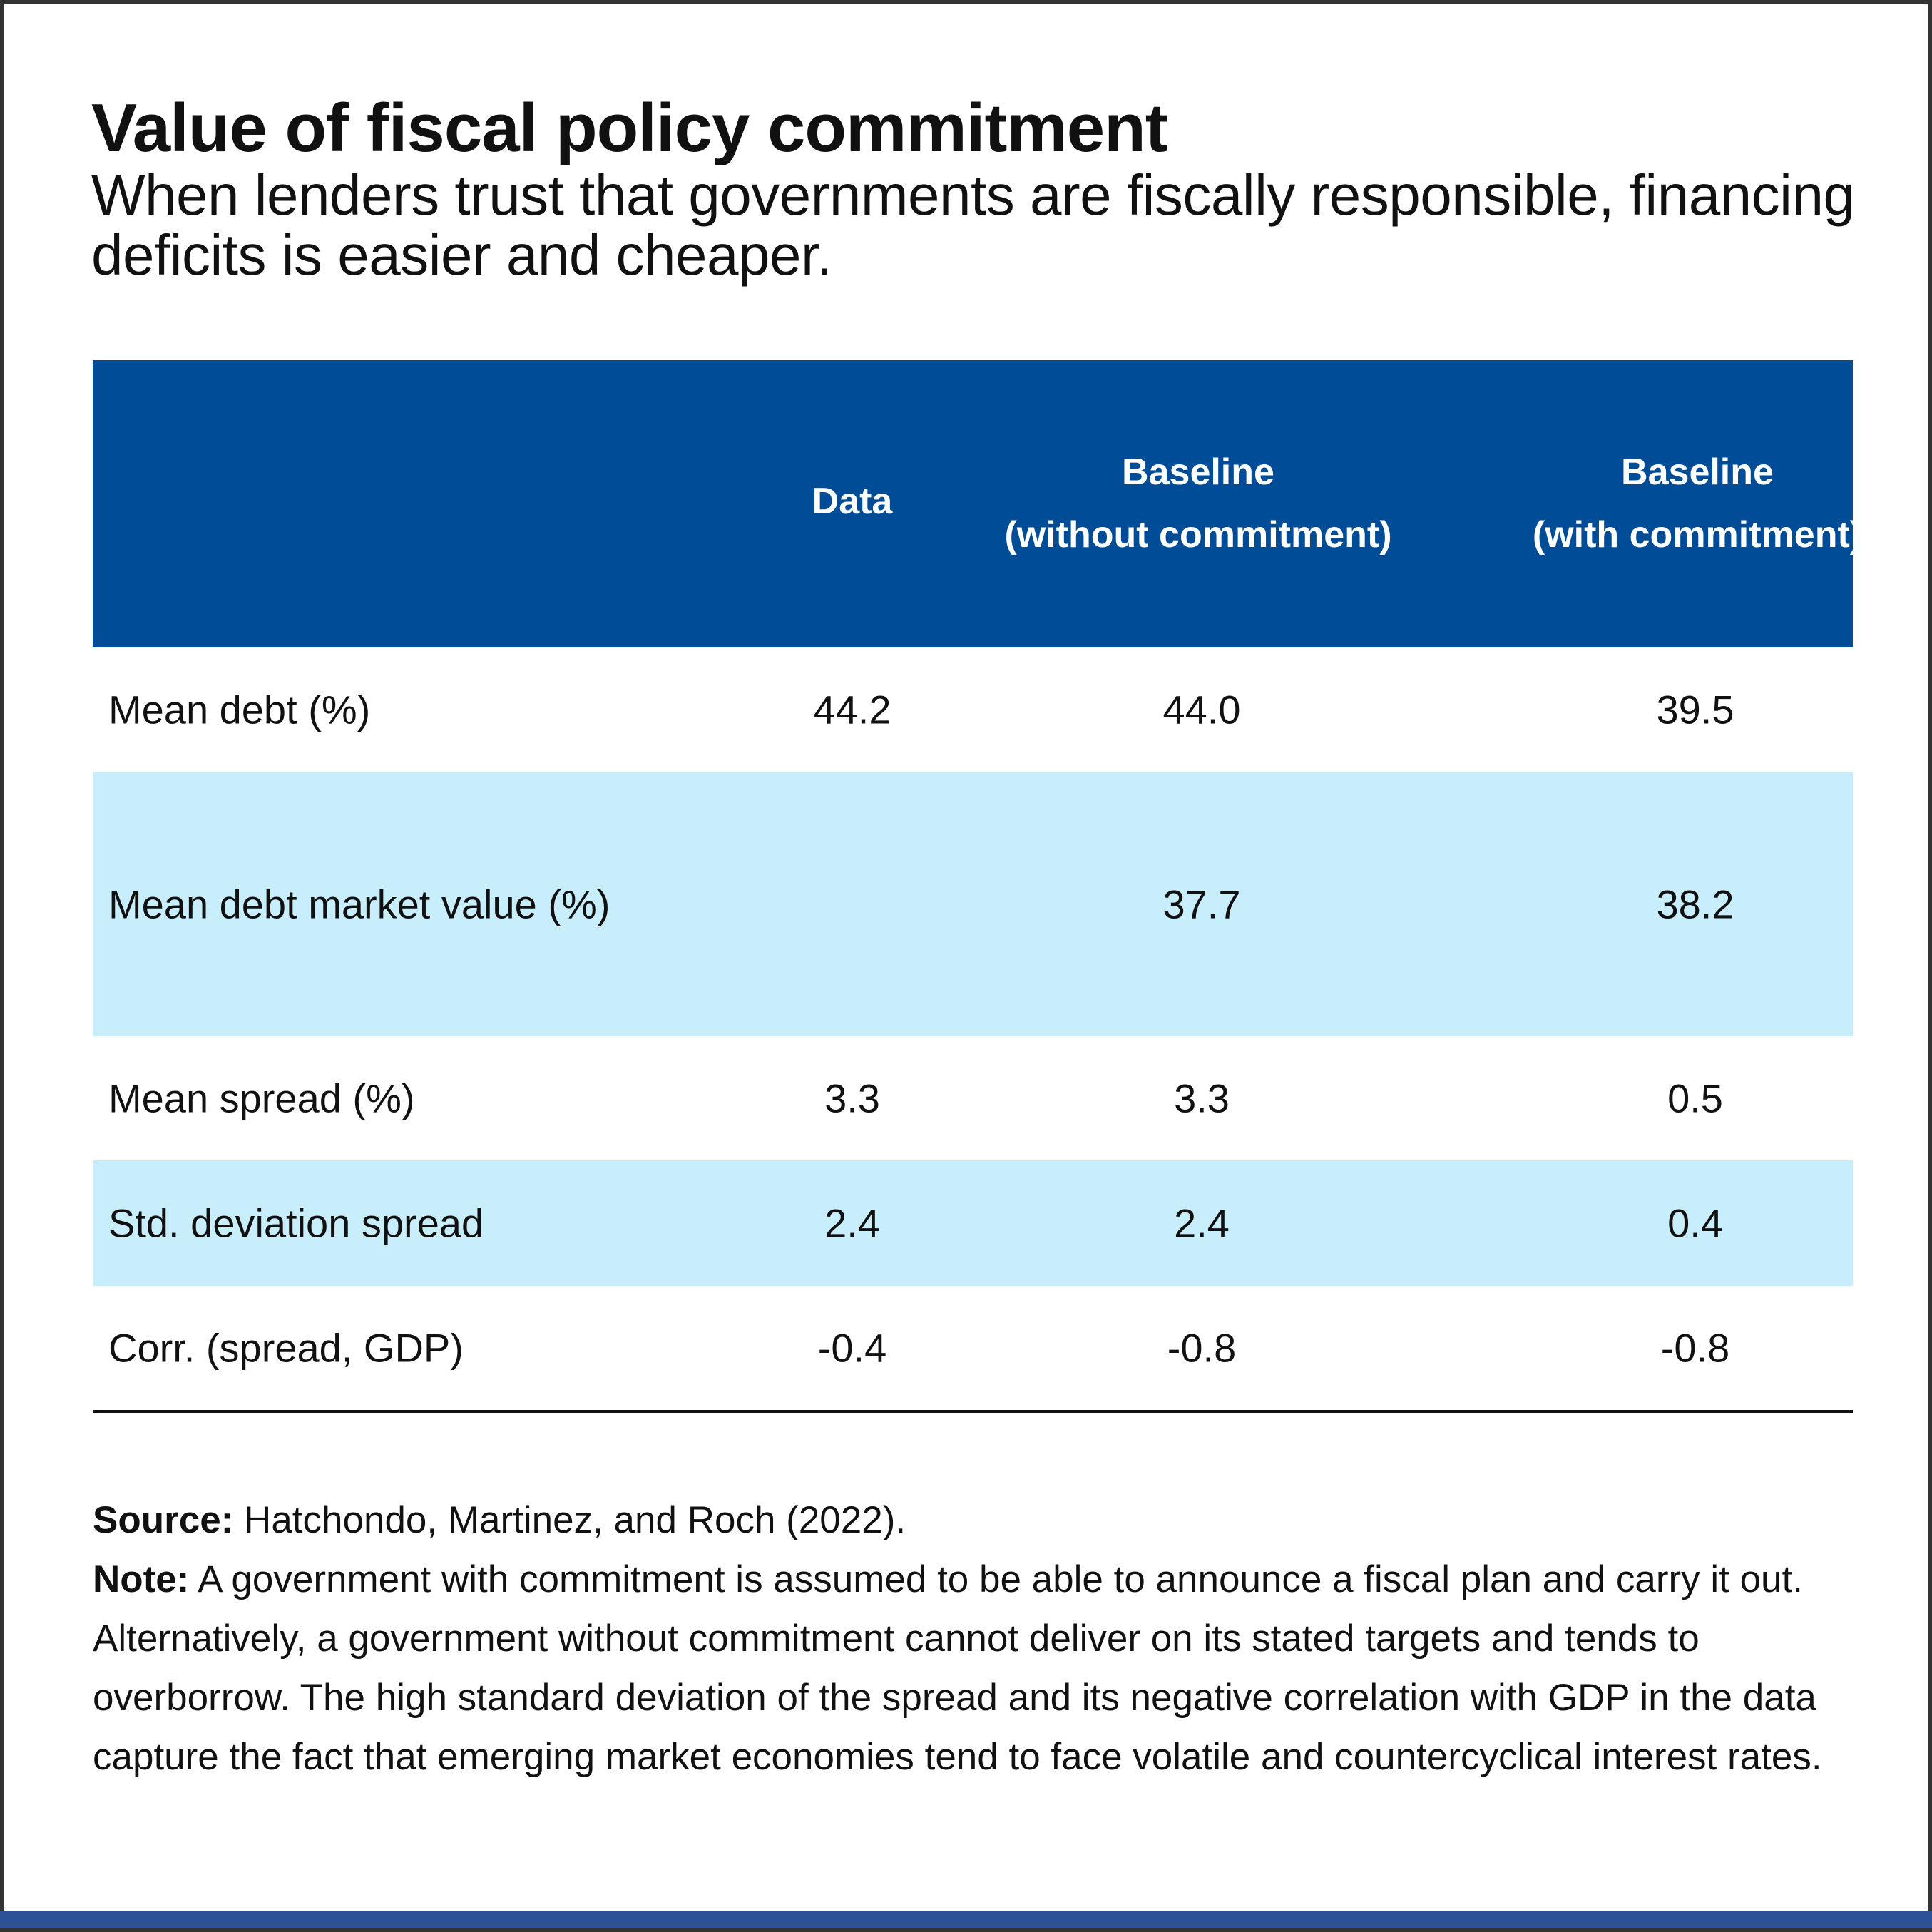 This screenshot has width=1932, height=1932. What do you see at coordinates (569, 1520) in the screenshot?
I see `source-text: Hatchondo, Martinez, and Roch (2022).` at bounding box center [569, 1520].